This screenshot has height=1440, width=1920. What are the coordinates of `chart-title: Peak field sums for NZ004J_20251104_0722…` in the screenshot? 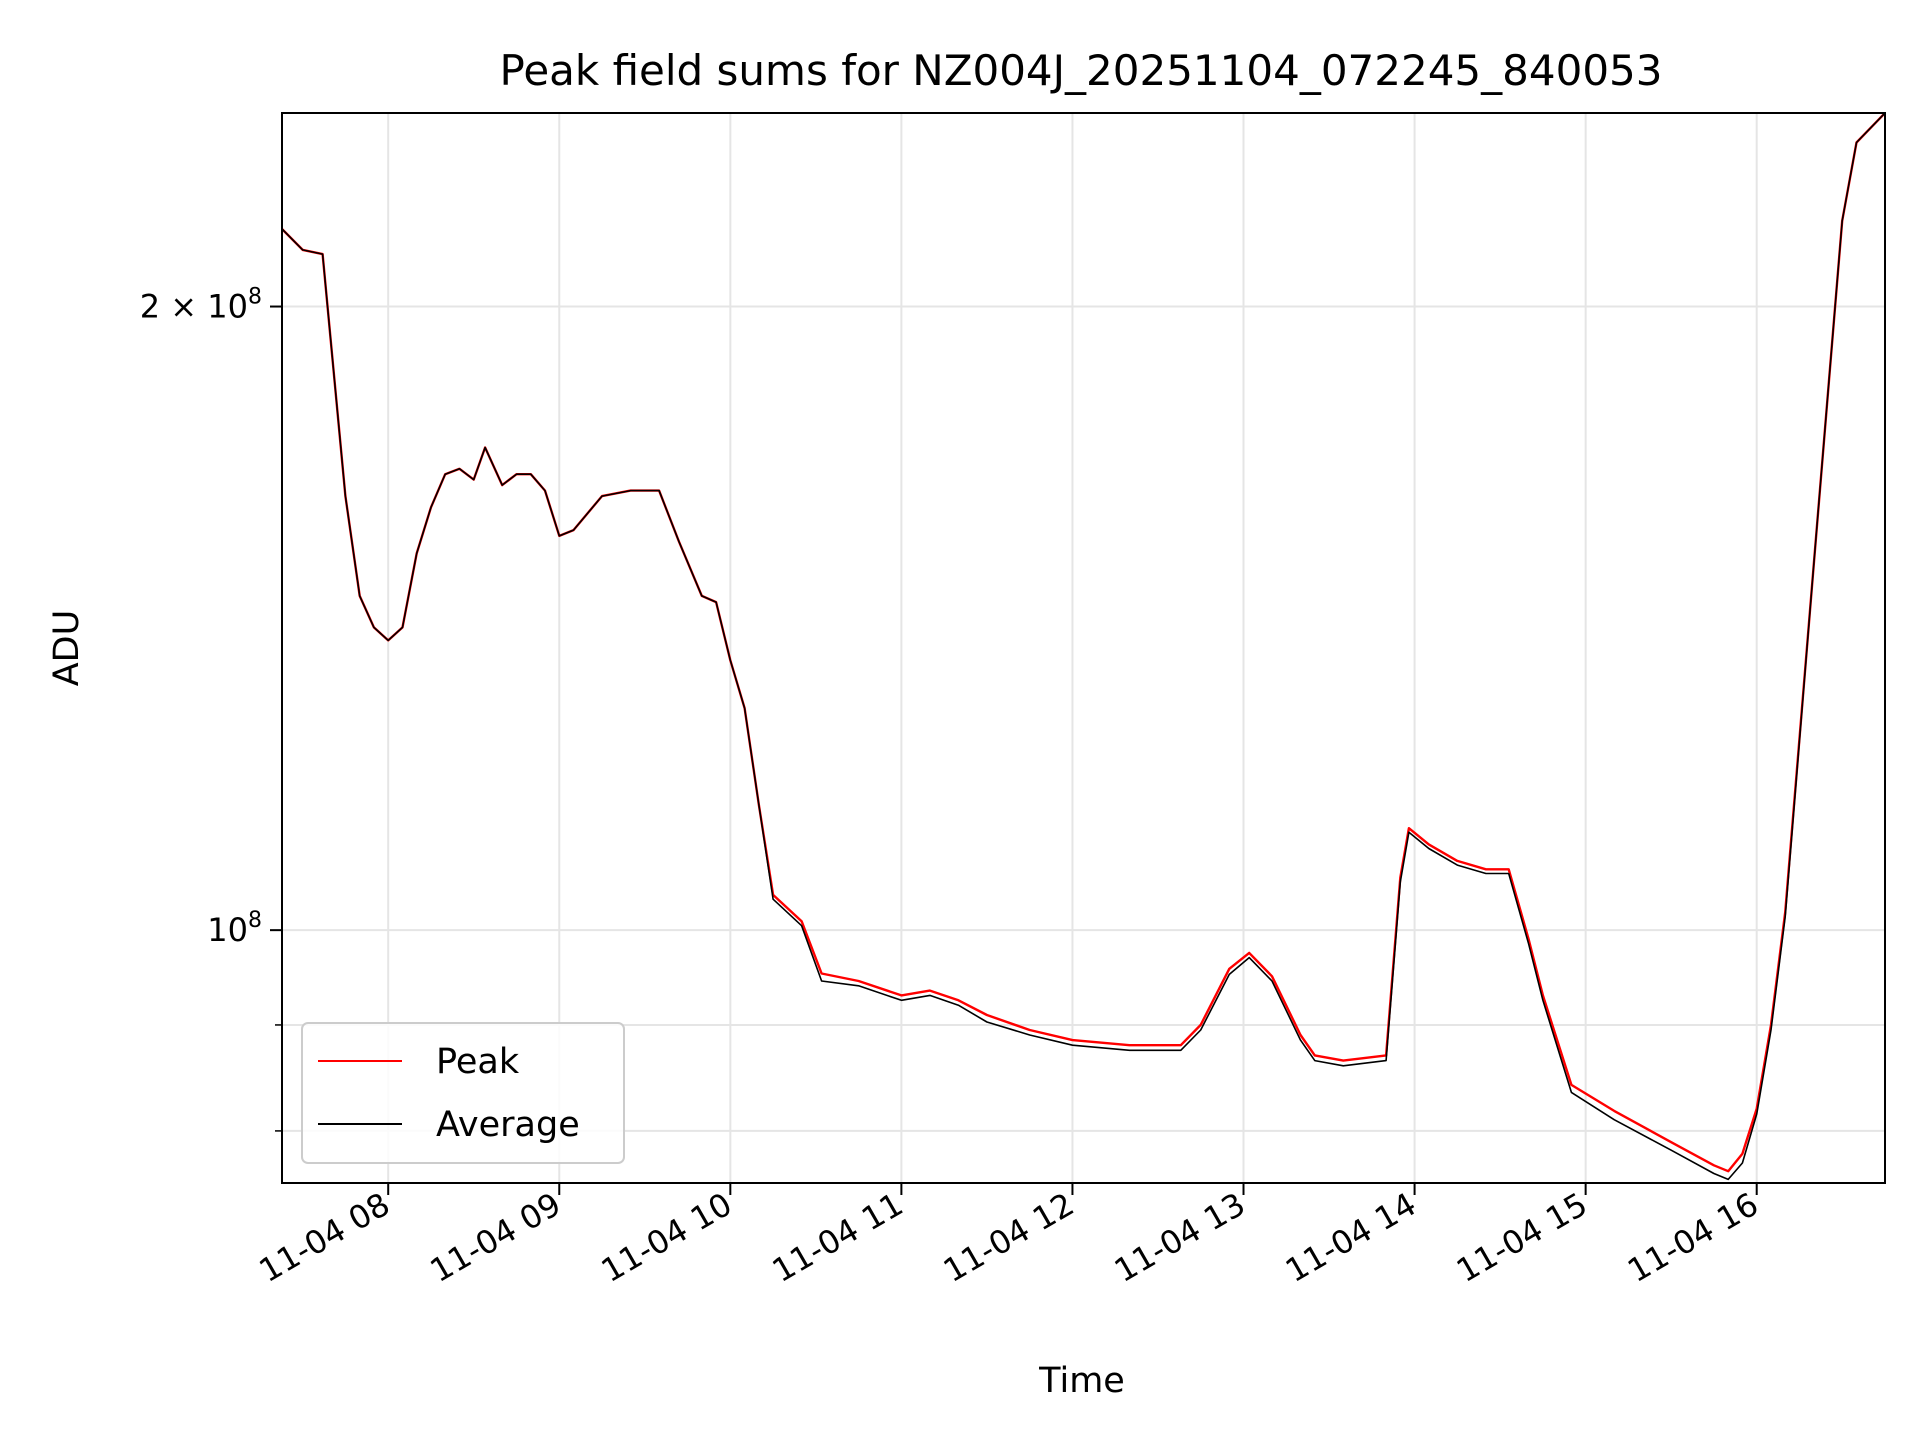 It's located at (1081, 70).